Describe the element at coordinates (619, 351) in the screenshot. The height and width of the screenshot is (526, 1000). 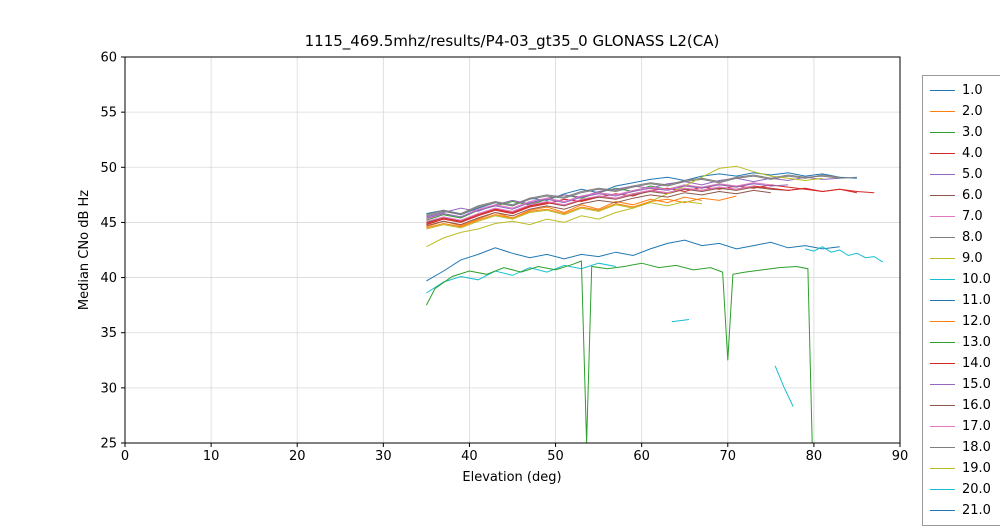
I see `series-line-13.0` at that location.